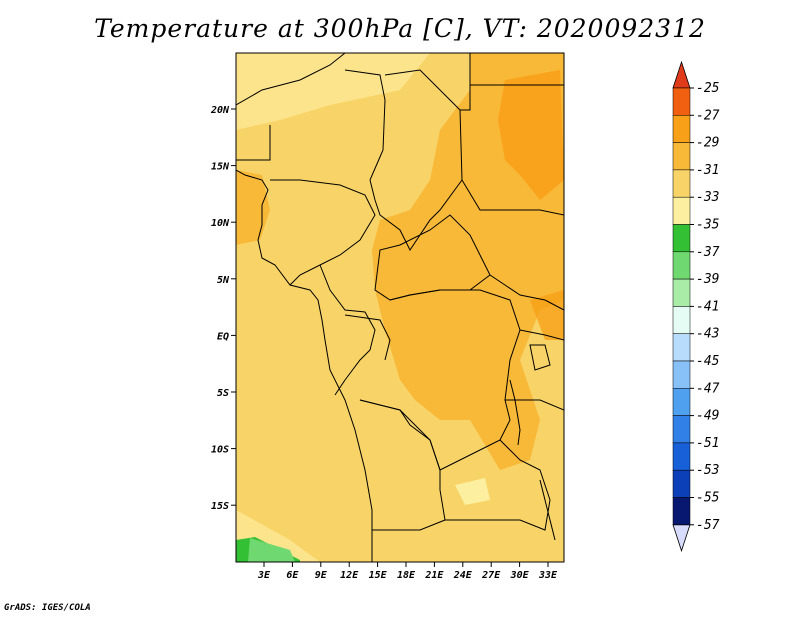  I want to click on lon-tick-label: 30E, so click(520, 575).